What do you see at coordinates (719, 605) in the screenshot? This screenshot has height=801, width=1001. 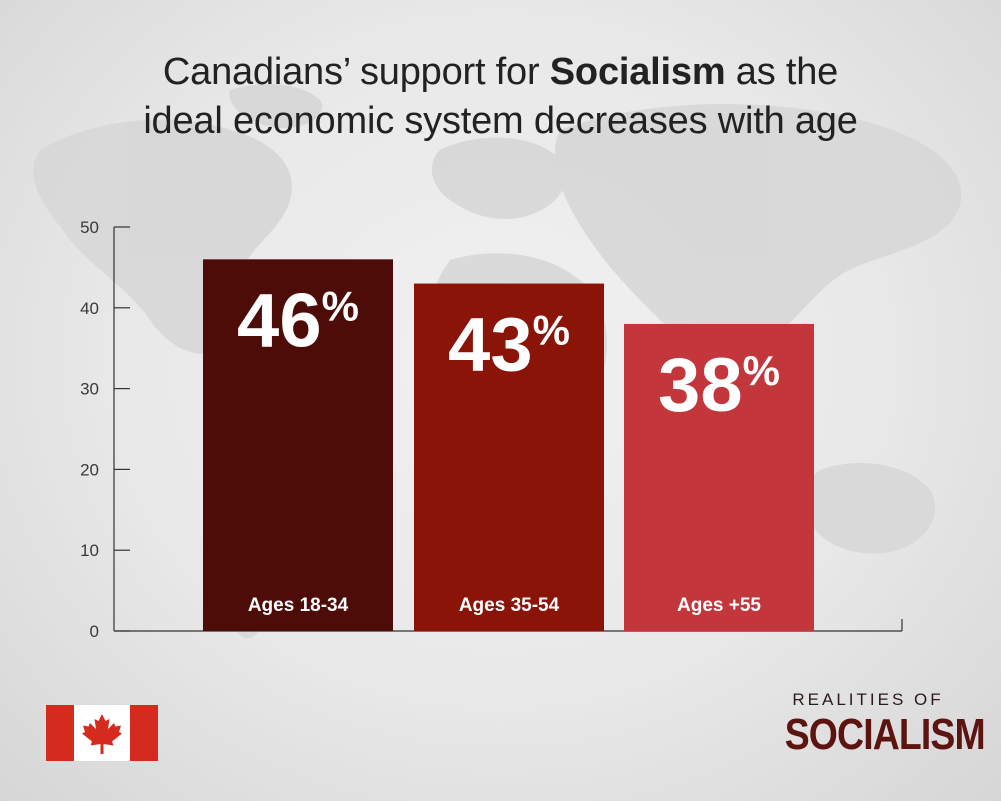 I see `bar-category-label: Ages +55` at bounding box center [719, 605].